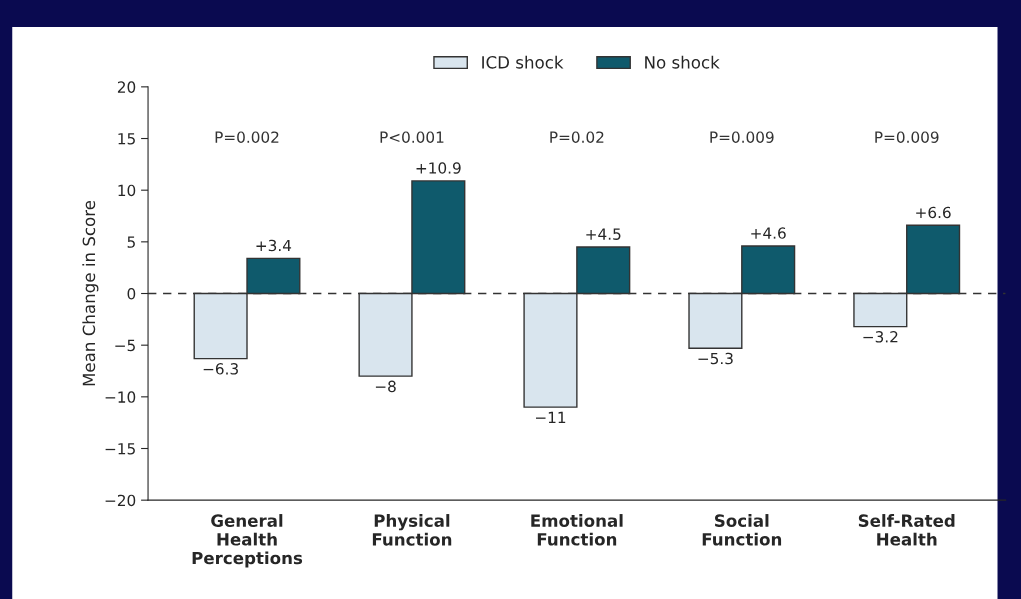  I want to click on x-tick-label: Self-Rated Health, so click(906, 530).